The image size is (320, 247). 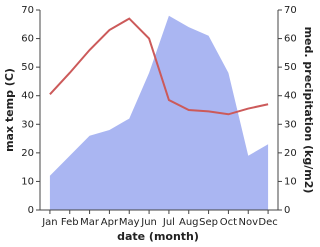 I want to click on y2-tick-label: 60, so click(x=290, y=39).